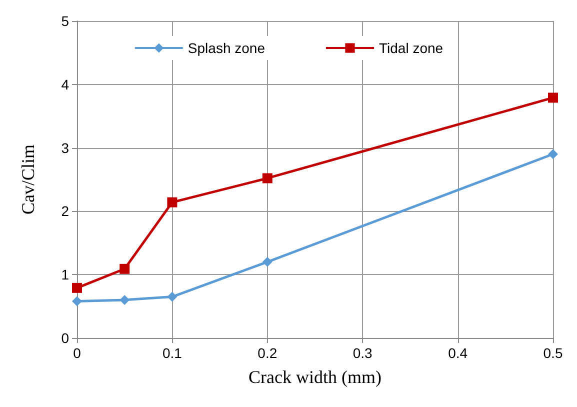  What do you see at coordinates (315, 377) in the screenshot?
I see `x-axis-title: Crack width (mm)` at bounding box center [315, 377].